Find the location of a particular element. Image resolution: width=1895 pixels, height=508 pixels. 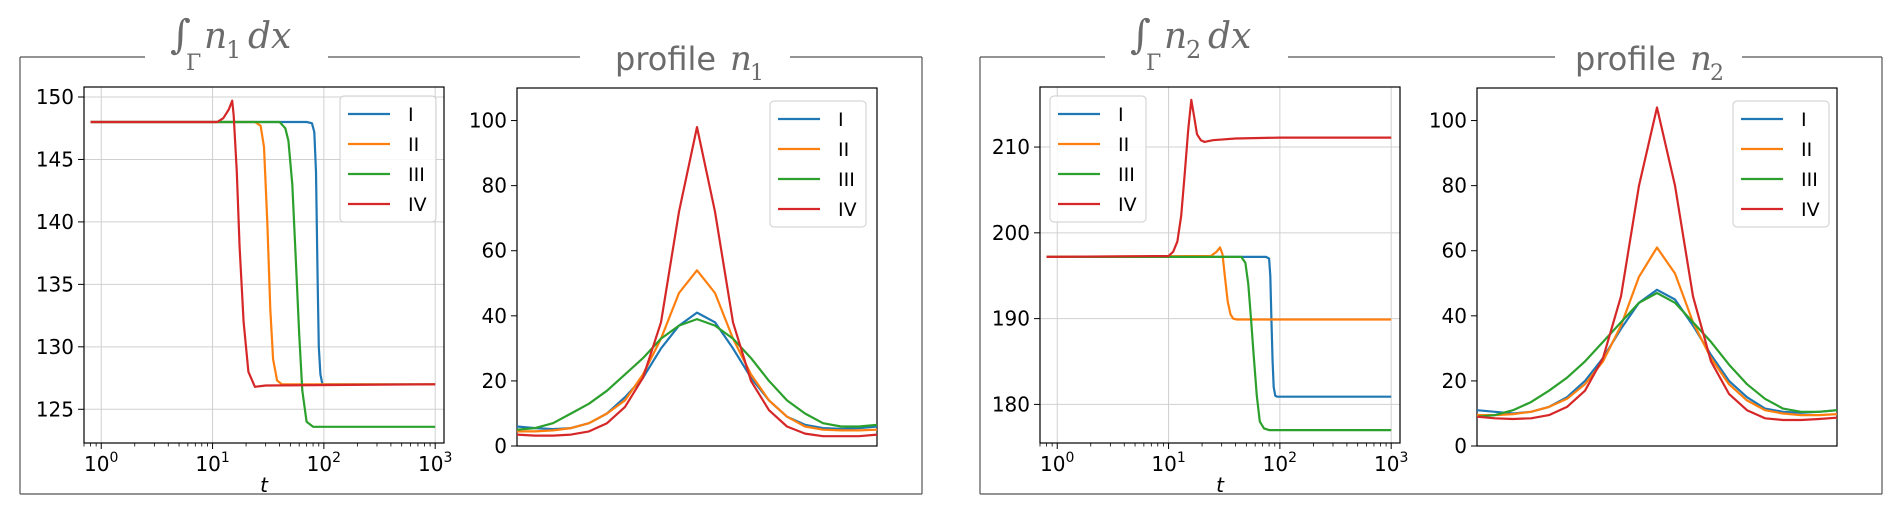

panel-2-integral-title: ∫ Γ n 2 dx is located at coordinates (1190, 44).